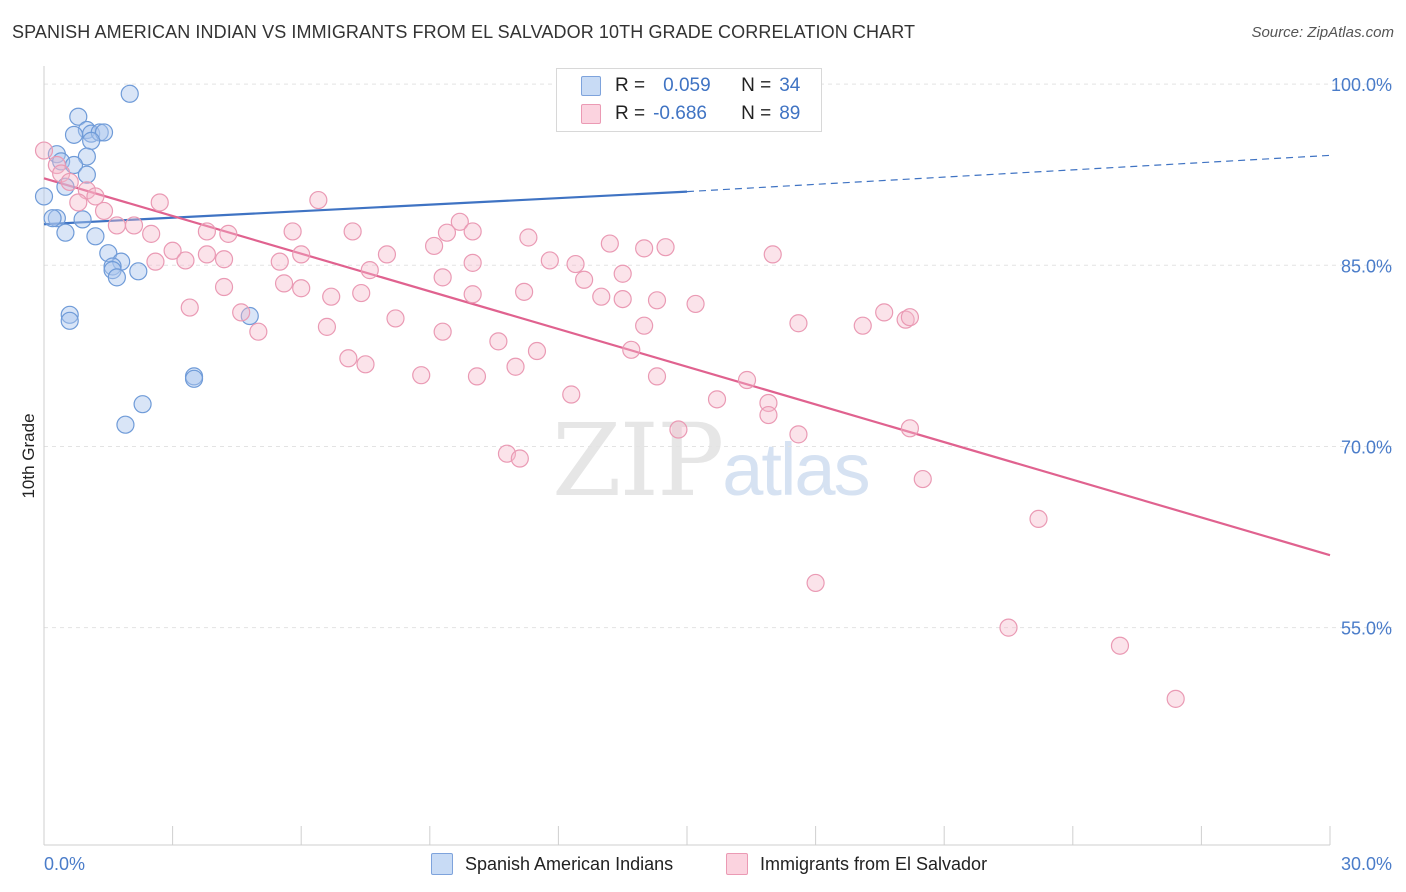  What do you see at coordinates (687, 85) in the screenshot?
I see `r-value: 0.059` at bounding box center [687, 85].